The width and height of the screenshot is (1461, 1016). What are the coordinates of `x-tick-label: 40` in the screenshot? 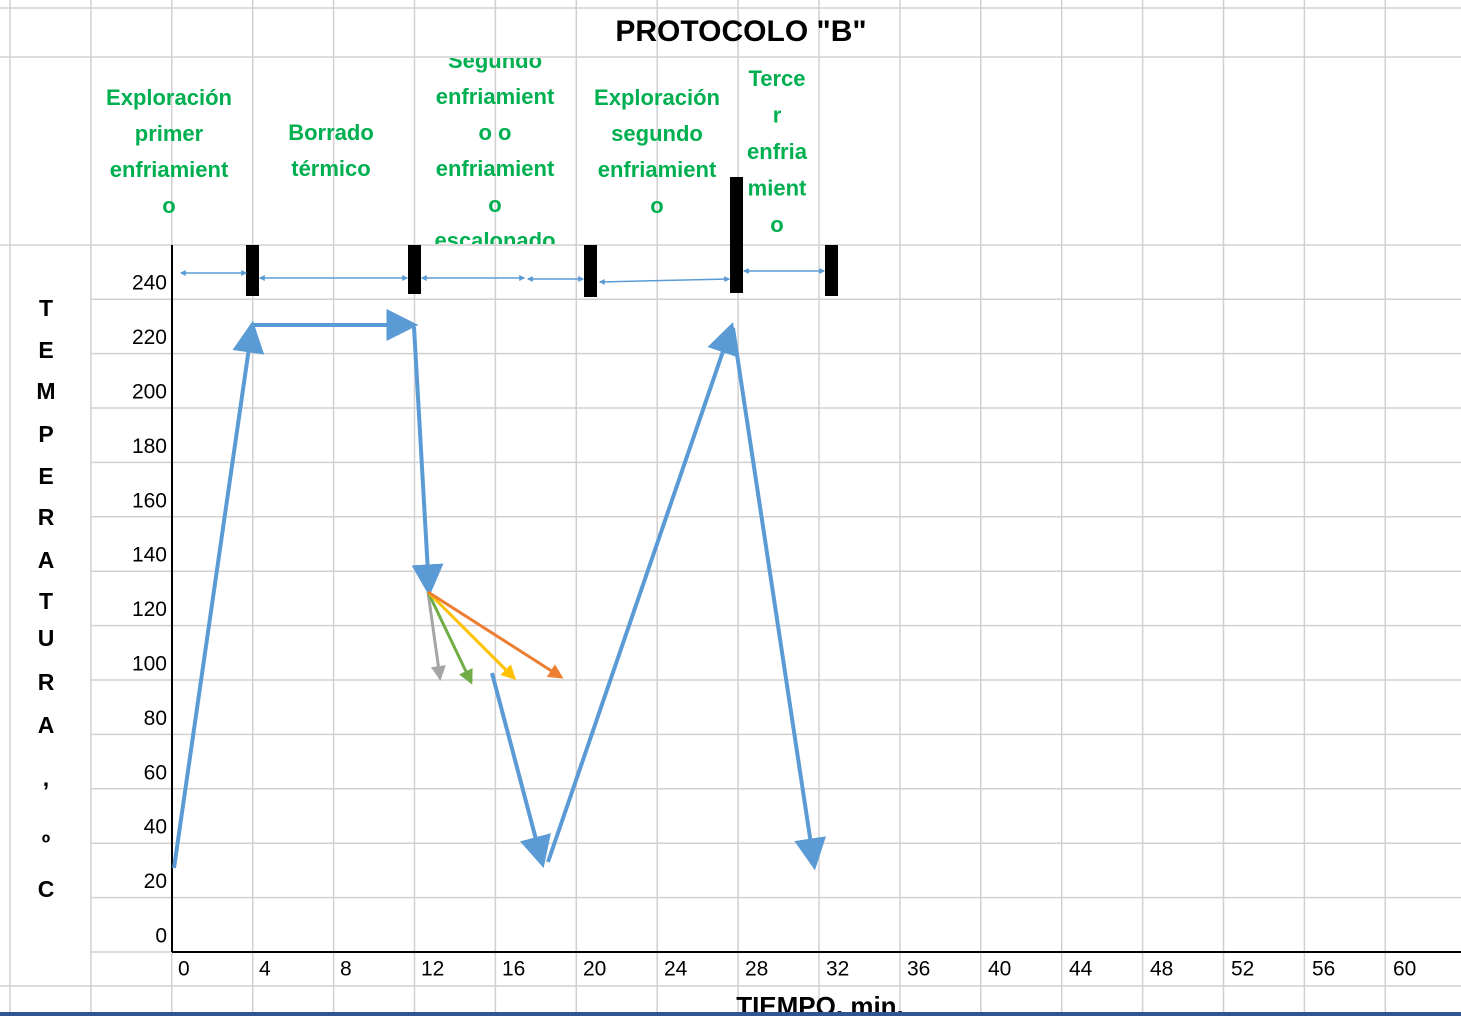 It's located at (999, 969).